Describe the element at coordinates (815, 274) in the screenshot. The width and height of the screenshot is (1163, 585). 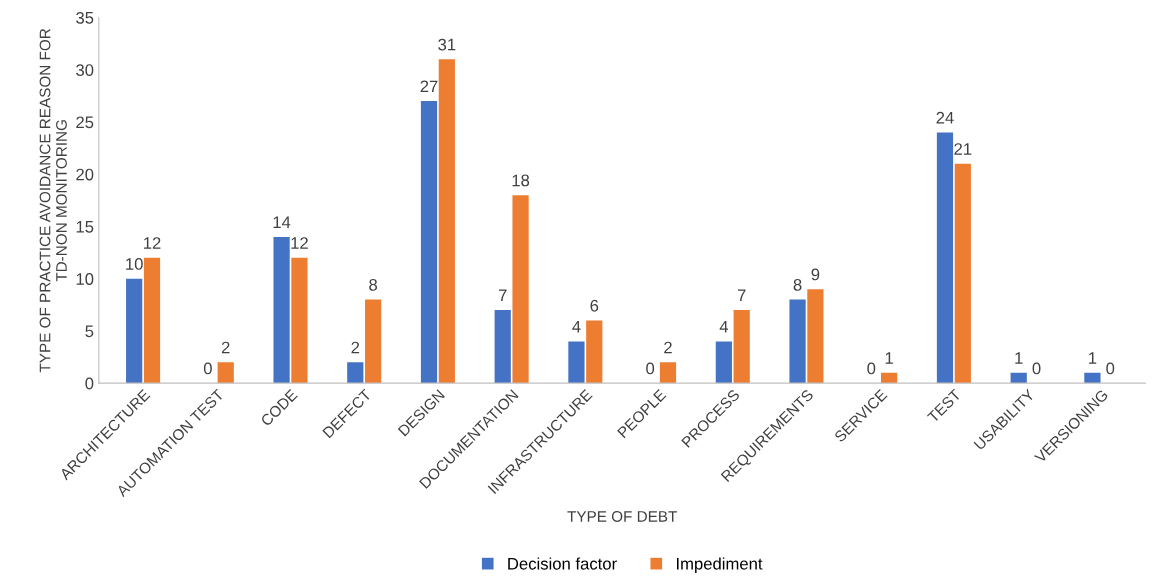
I see `data-label: 9` at that location.